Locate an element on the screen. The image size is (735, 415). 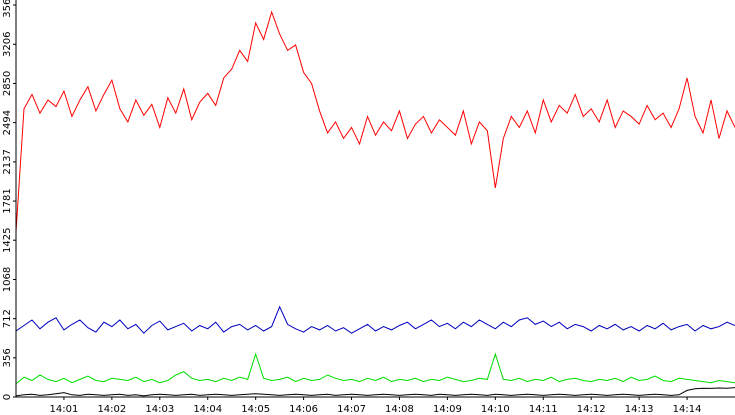
x-tick-label: 14:07 is located at coordinates (351, 409).